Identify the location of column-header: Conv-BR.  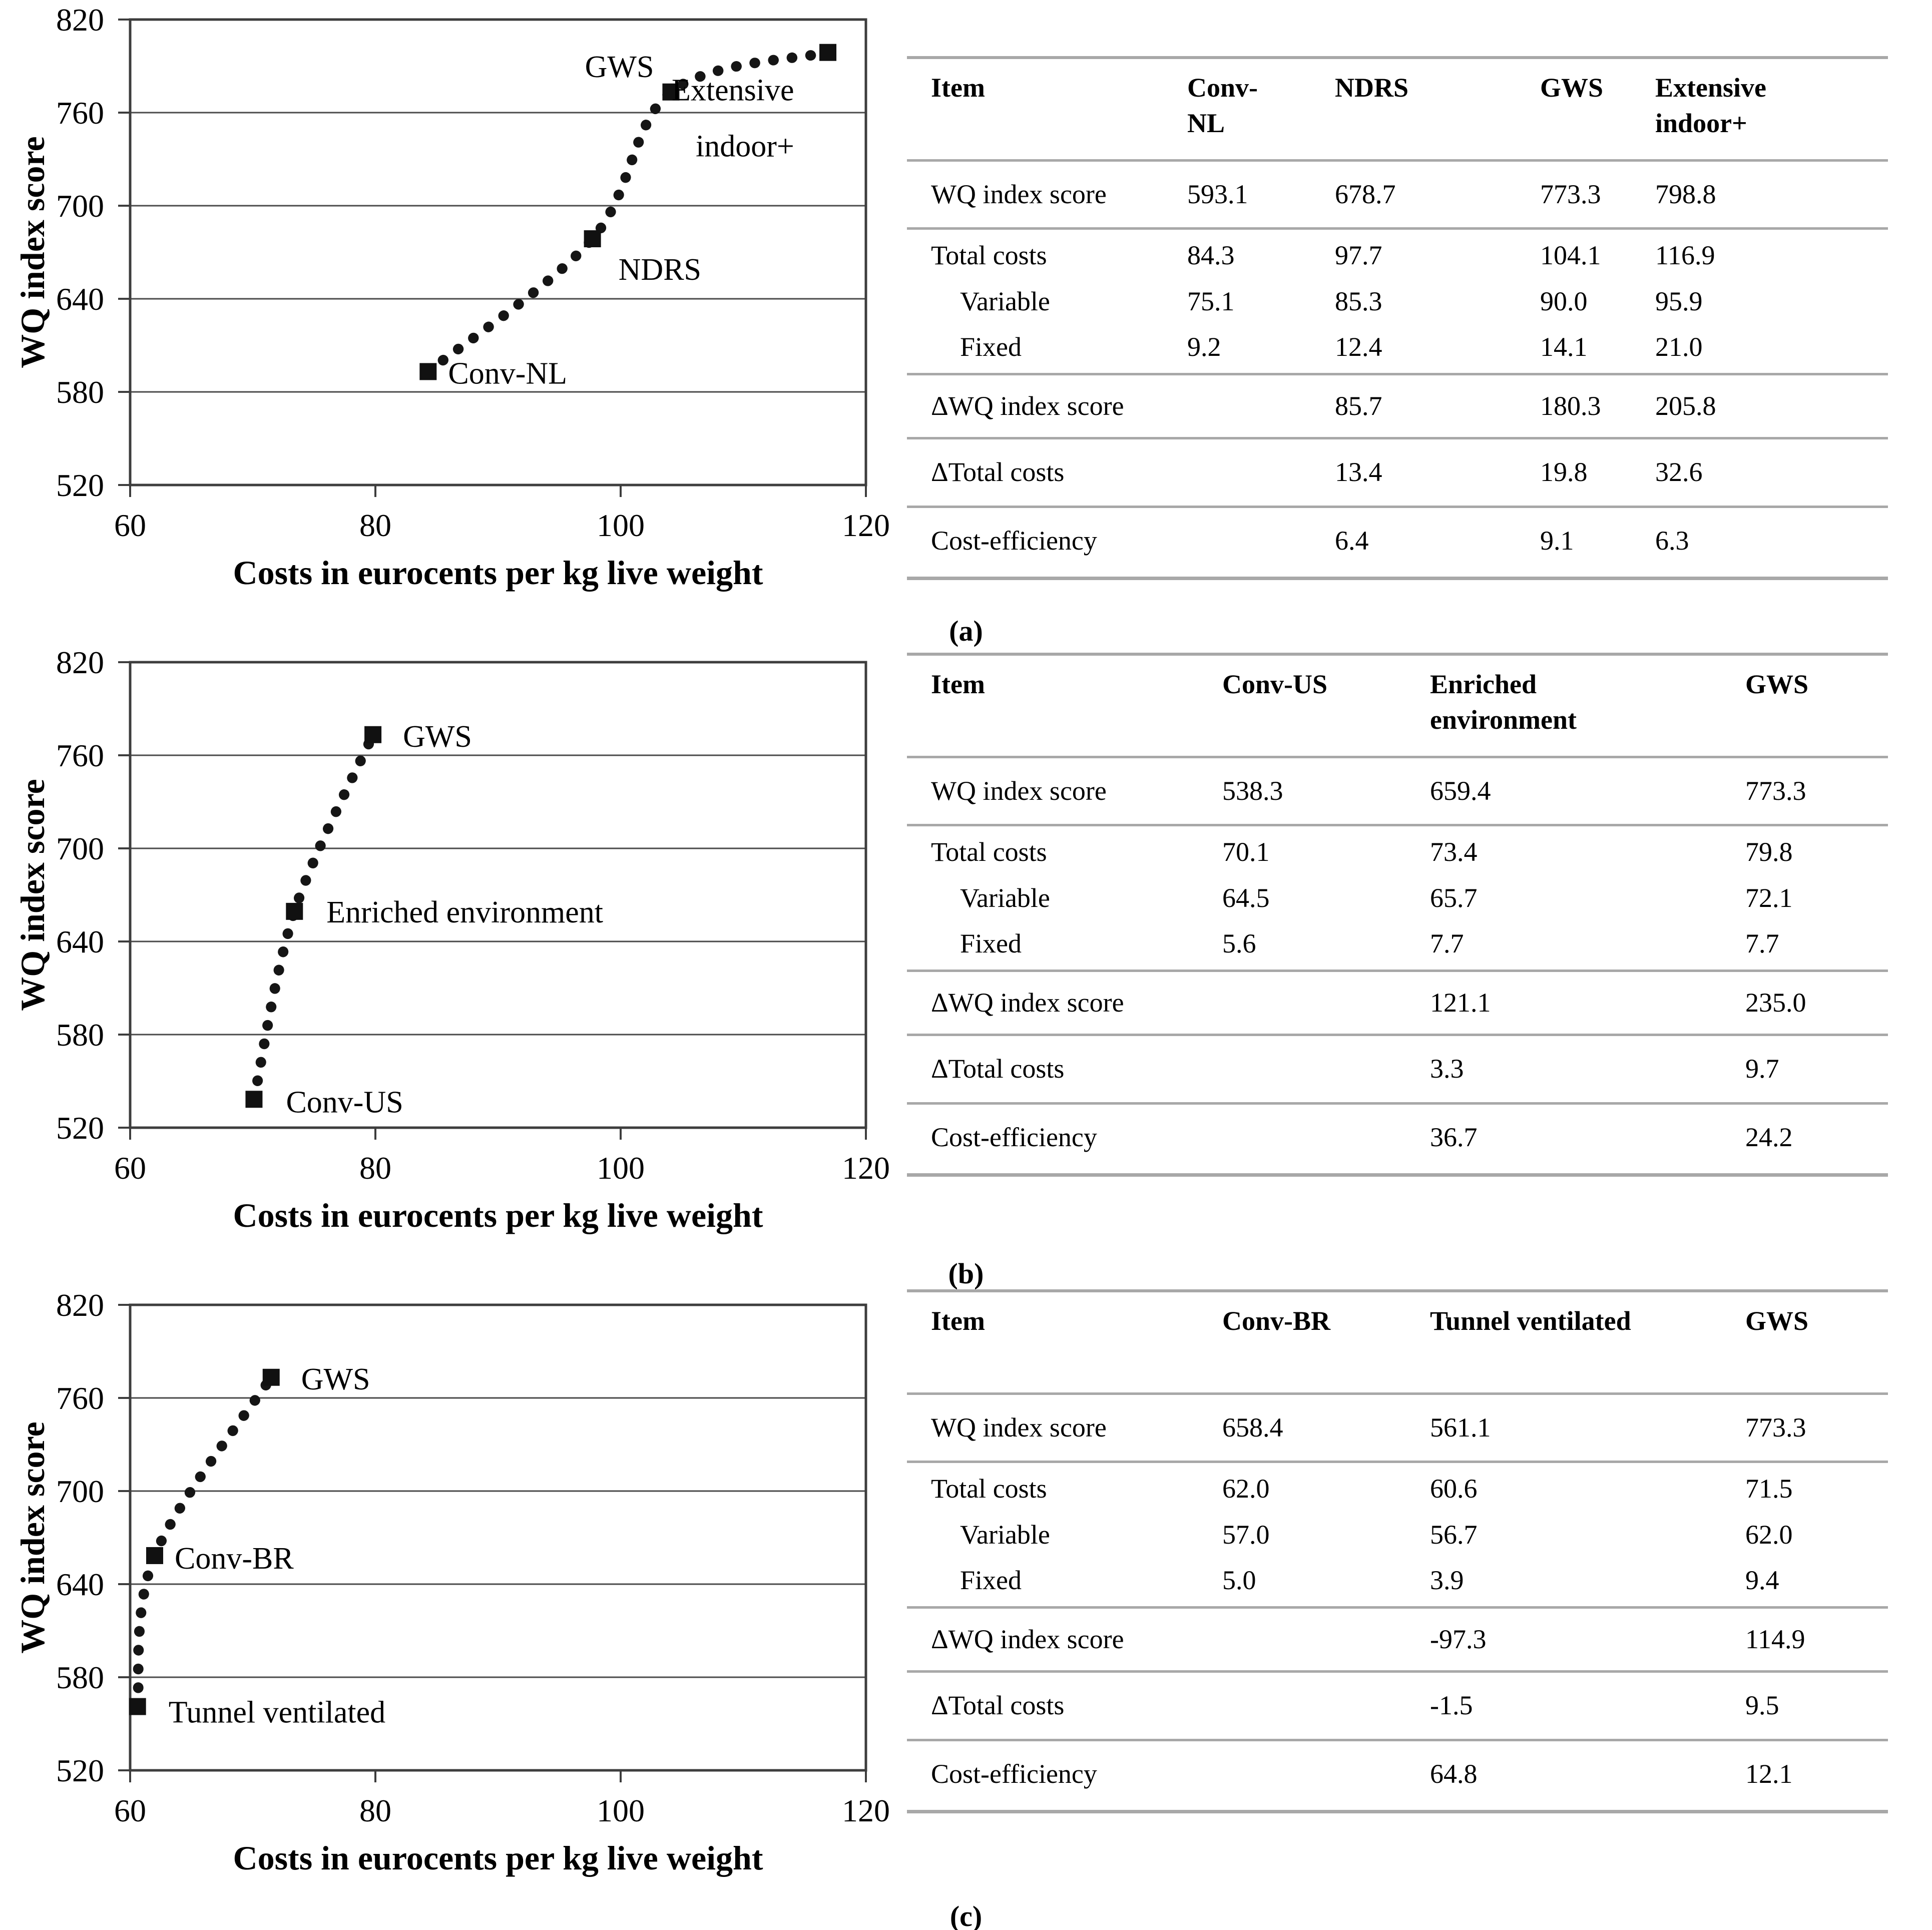
(1326, 1321).